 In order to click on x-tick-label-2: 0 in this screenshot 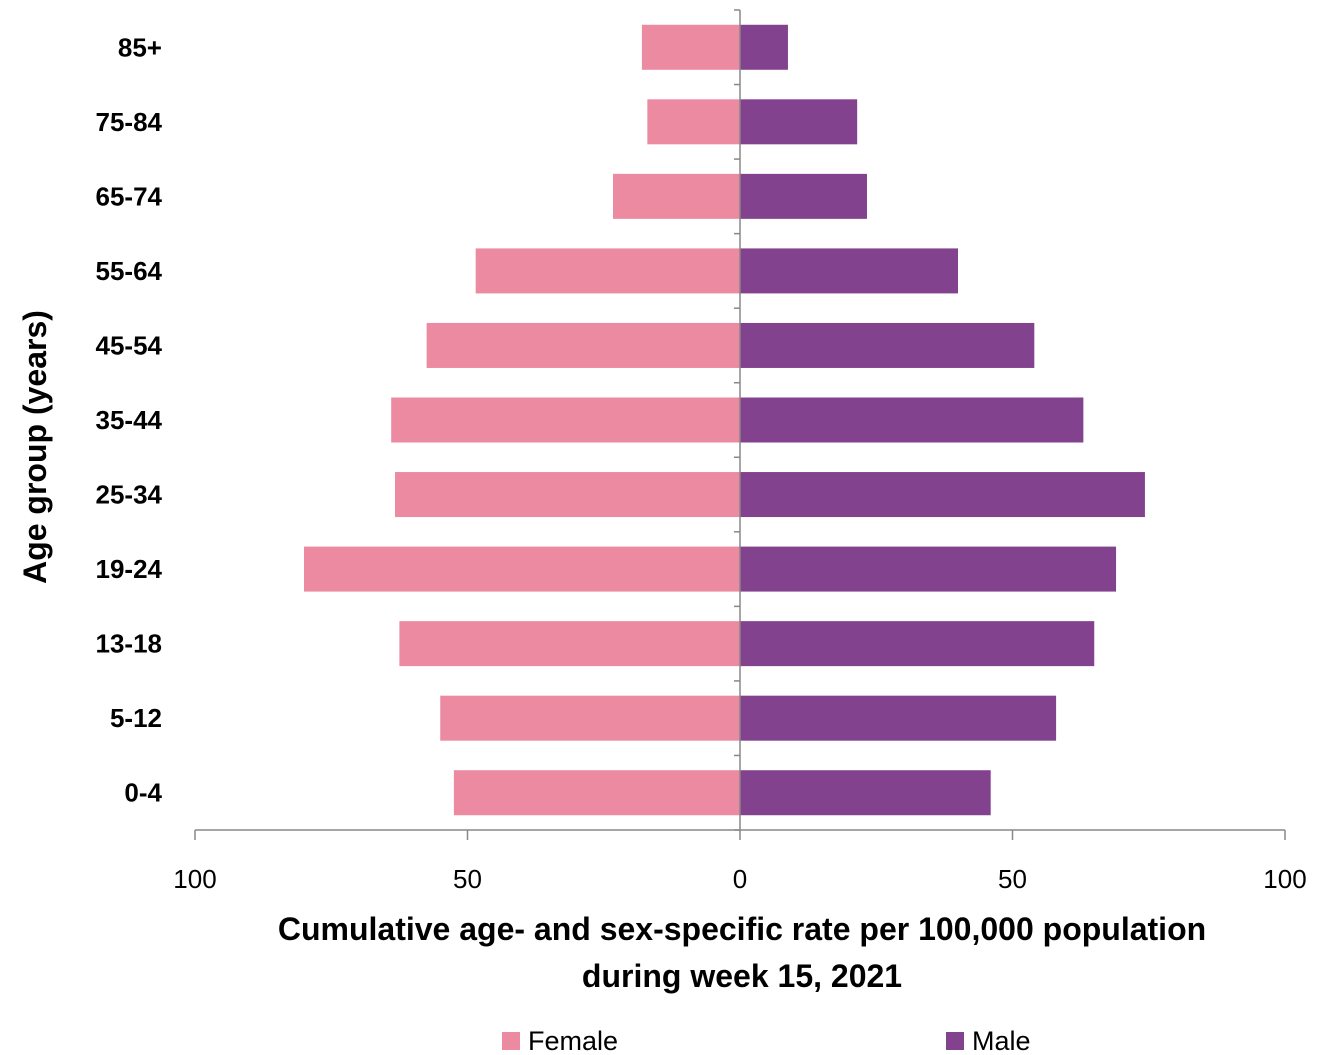, I will do `click(740, 879)`.